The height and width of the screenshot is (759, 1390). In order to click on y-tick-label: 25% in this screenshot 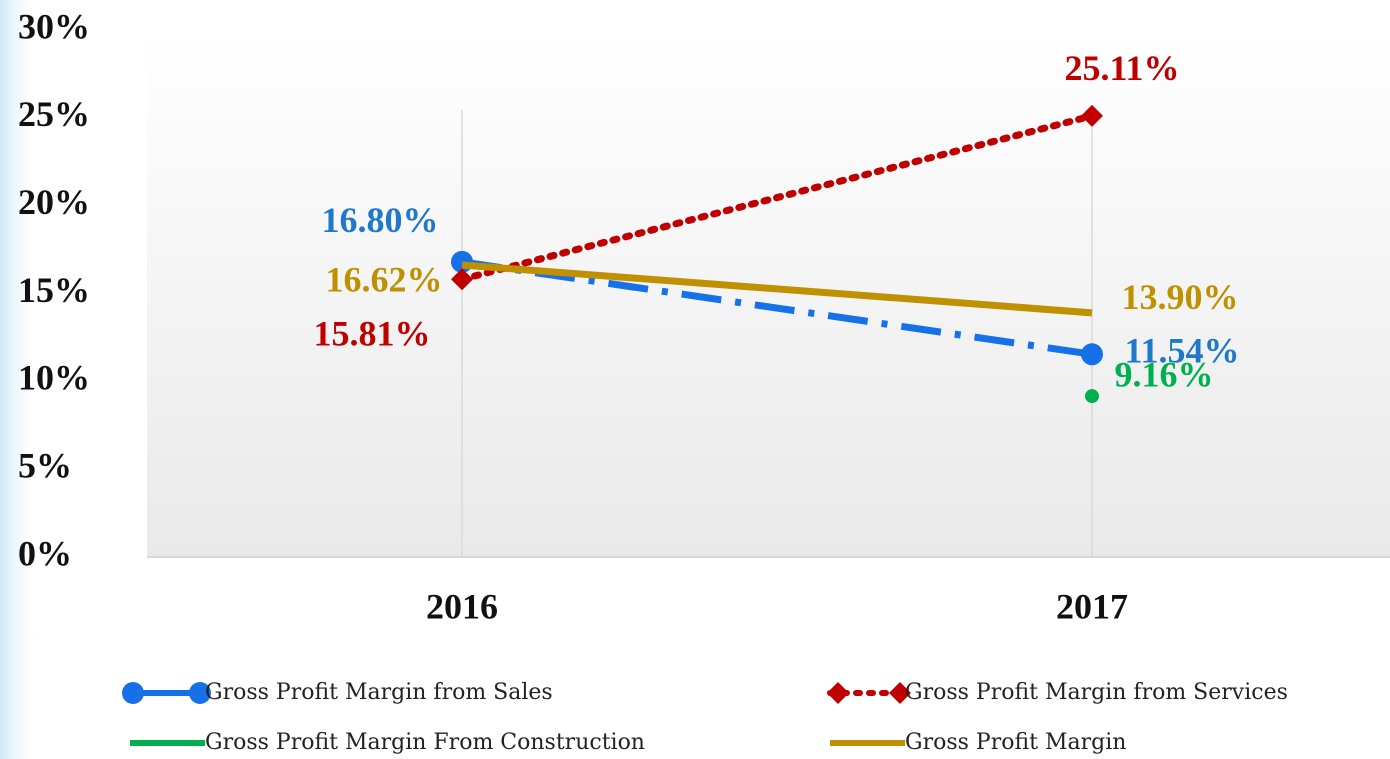, I will do `click(54, 114)`.